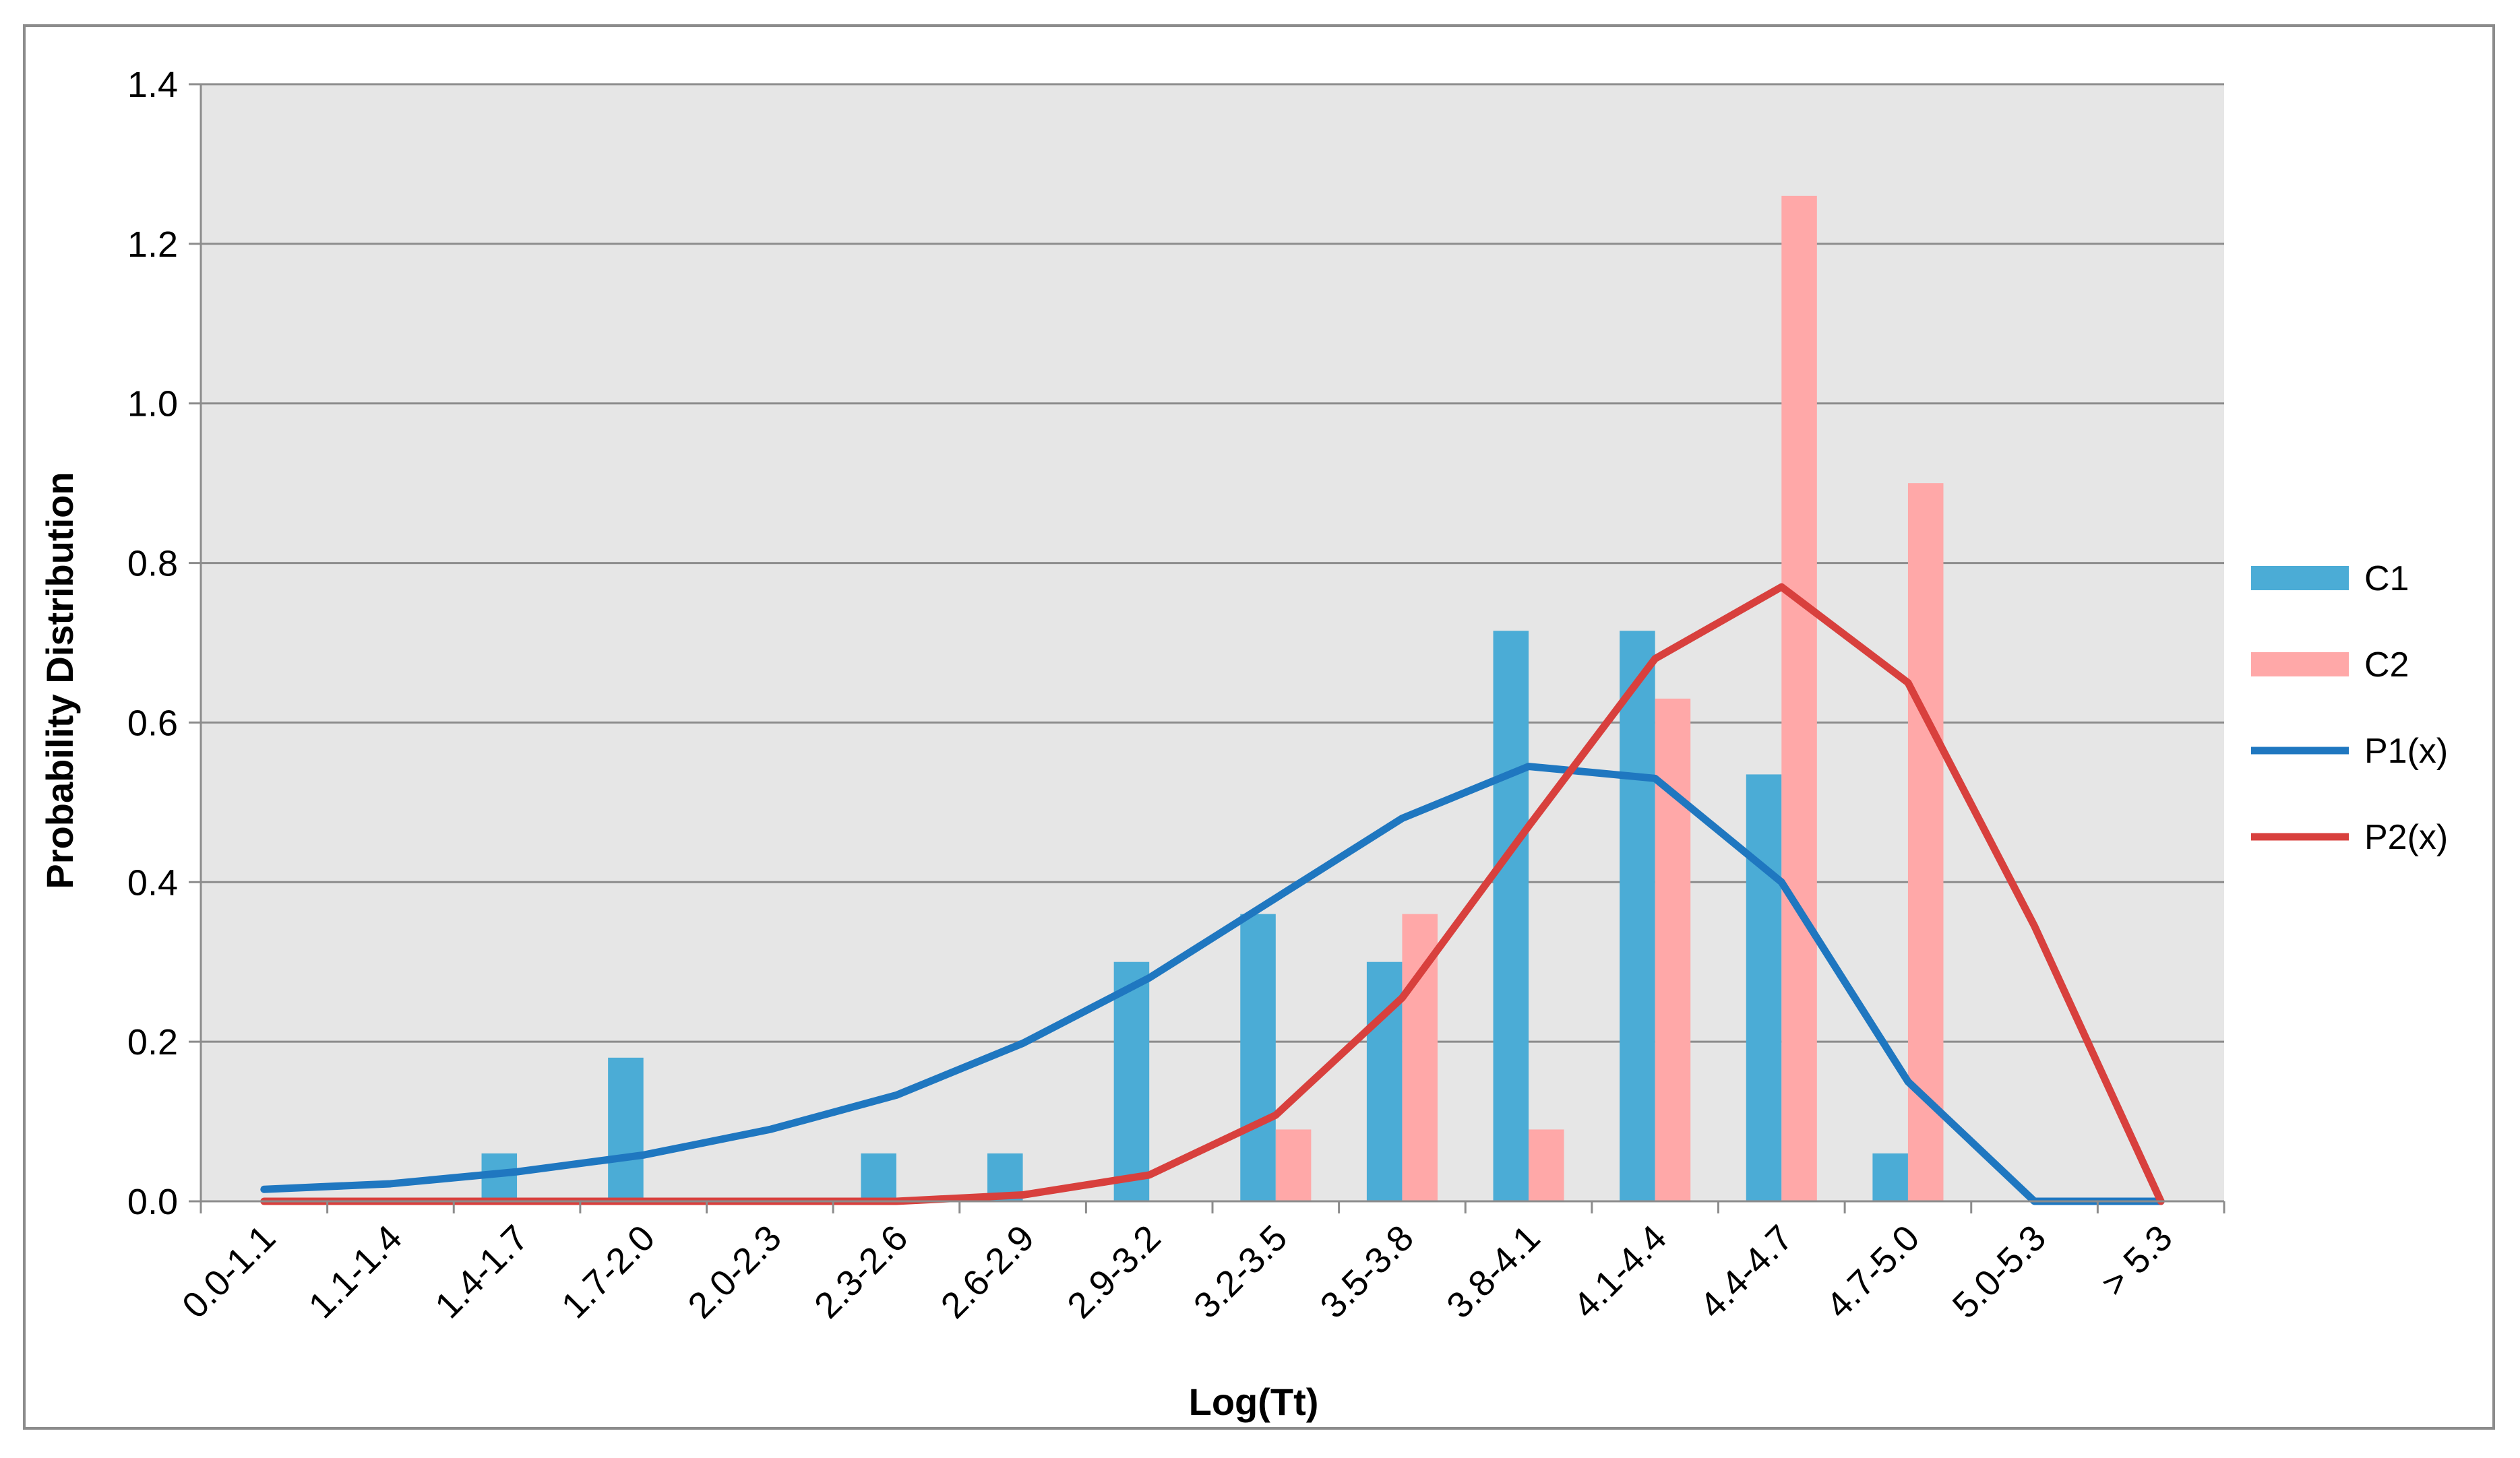  Describe the element at coordinates (152, 1042) in the screenshot. I see `y-tick-label: 0.2` at that location.